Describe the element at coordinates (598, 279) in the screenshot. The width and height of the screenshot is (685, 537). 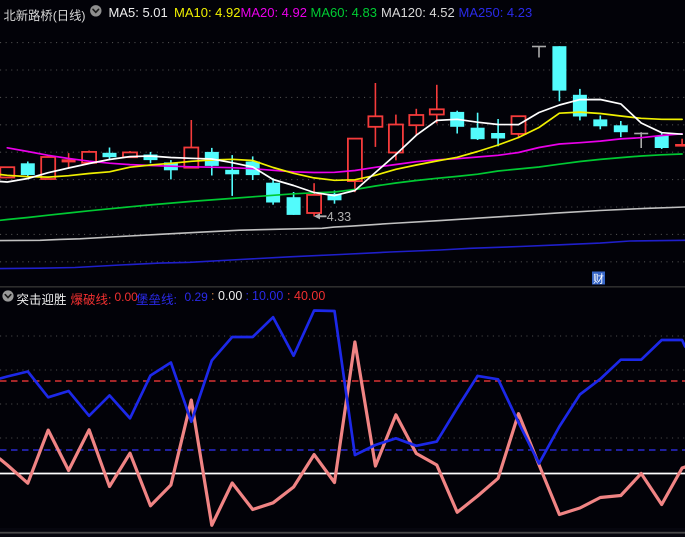
I see `svg-text: 财` at that location.